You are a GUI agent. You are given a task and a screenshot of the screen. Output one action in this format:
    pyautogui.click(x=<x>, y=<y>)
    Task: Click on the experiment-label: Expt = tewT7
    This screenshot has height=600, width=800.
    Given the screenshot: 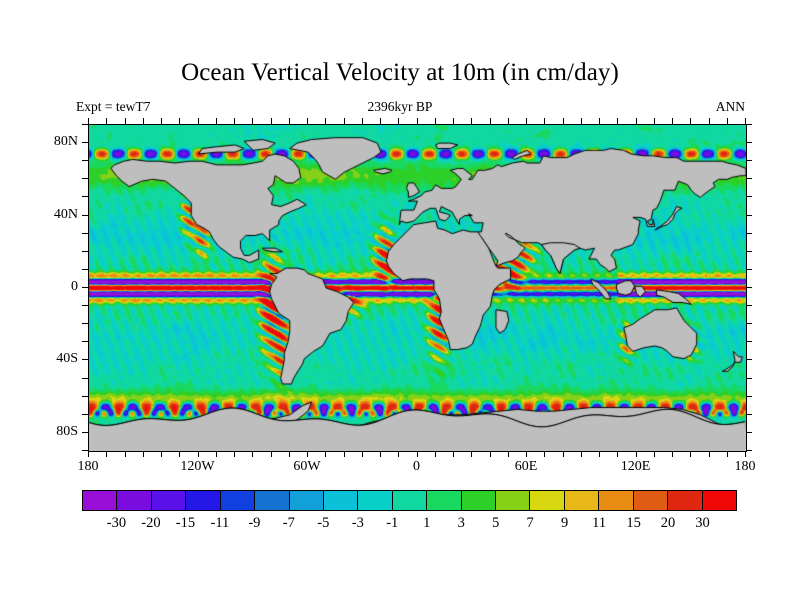 What is the action you would take?
    pyautogui.click(x=113, y=106)
    